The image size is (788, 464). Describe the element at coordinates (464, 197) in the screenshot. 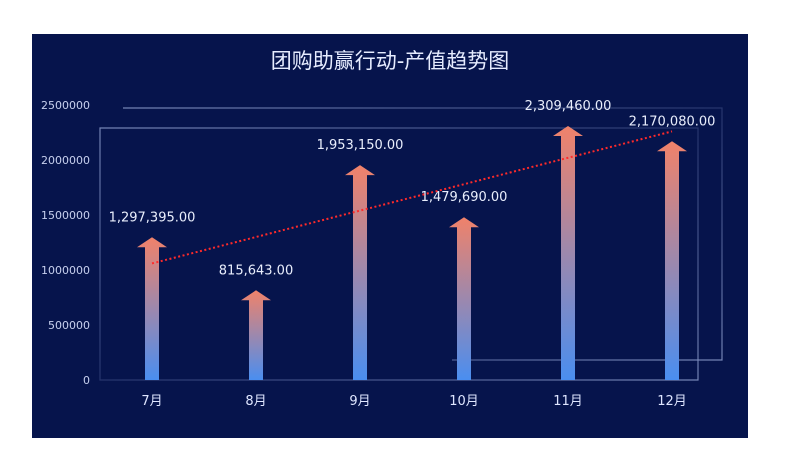

I see `data-label: 1,479,690.00` at that location.